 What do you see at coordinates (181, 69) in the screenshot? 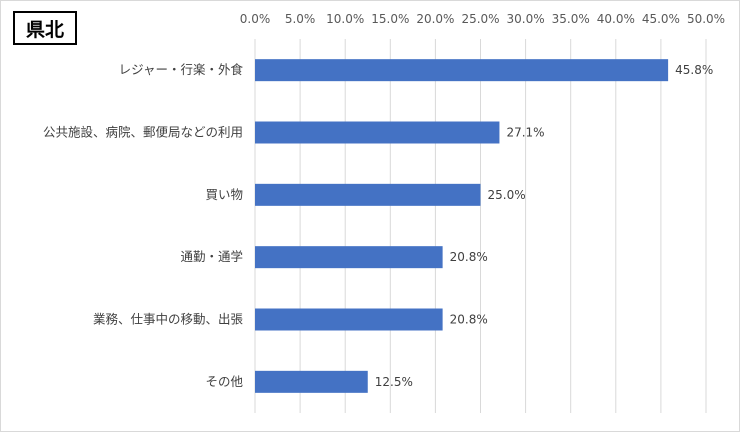
I see `category-label: レジャー・行楽・外食` at bounding box center [181, 69].